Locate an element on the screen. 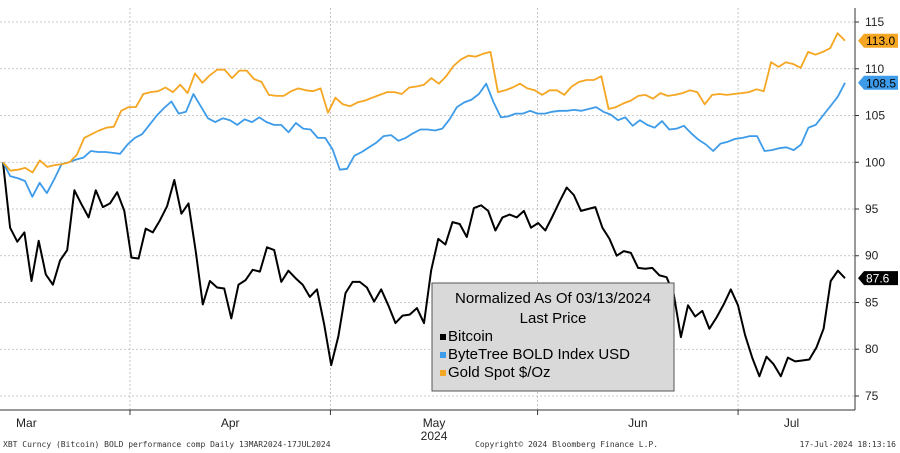 This screenshot has width=900, height=453. footer-timestamp: 17-Jul-2024 18:13:16 is located at coordinates (847, 444).